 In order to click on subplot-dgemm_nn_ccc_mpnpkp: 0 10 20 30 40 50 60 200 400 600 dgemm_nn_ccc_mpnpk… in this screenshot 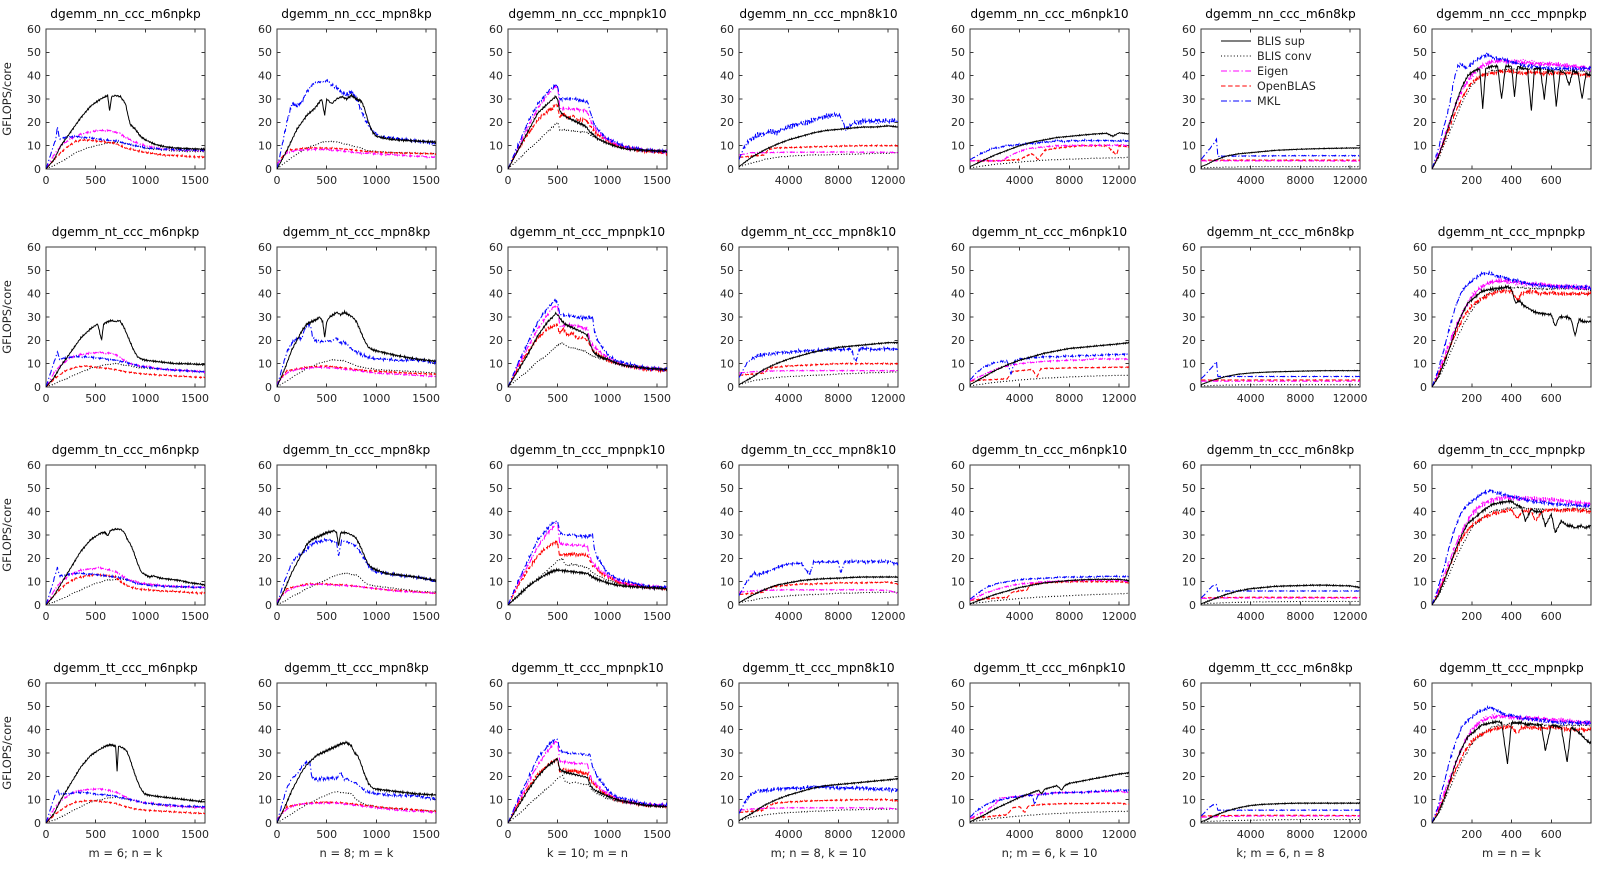, I will do `click(1502, 97)`.